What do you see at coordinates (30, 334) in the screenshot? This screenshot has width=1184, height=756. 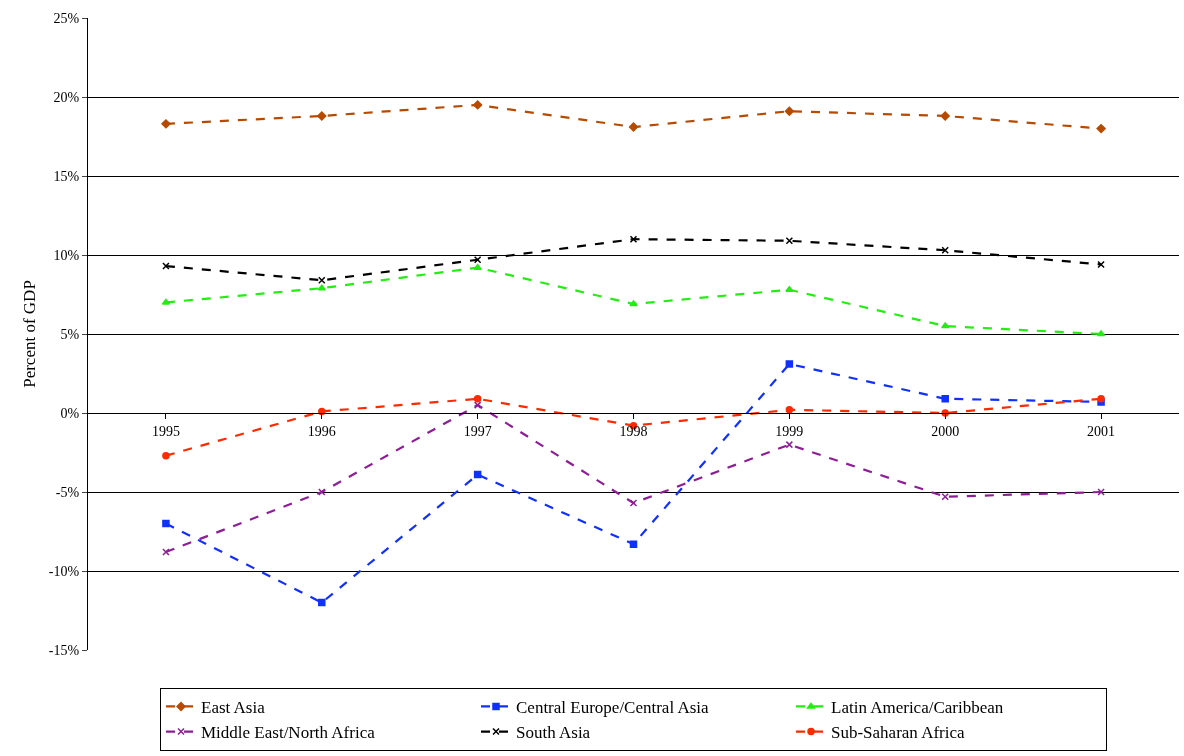 I see `y-axis-title: Percent of GDP` at bounding box center [30, 334].